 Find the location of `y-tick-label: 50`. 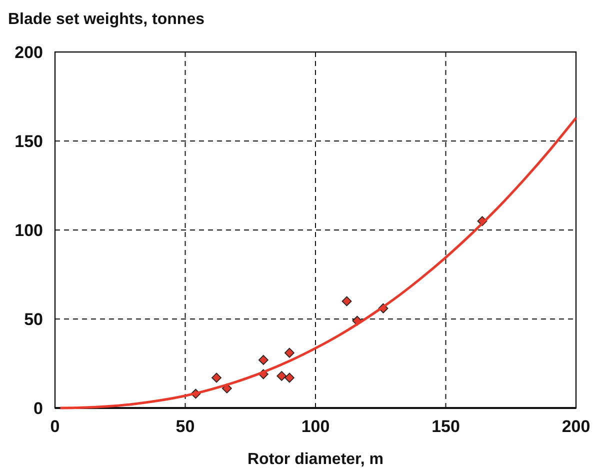

y-tick-label: 50 is located at coordinates (33, 319).